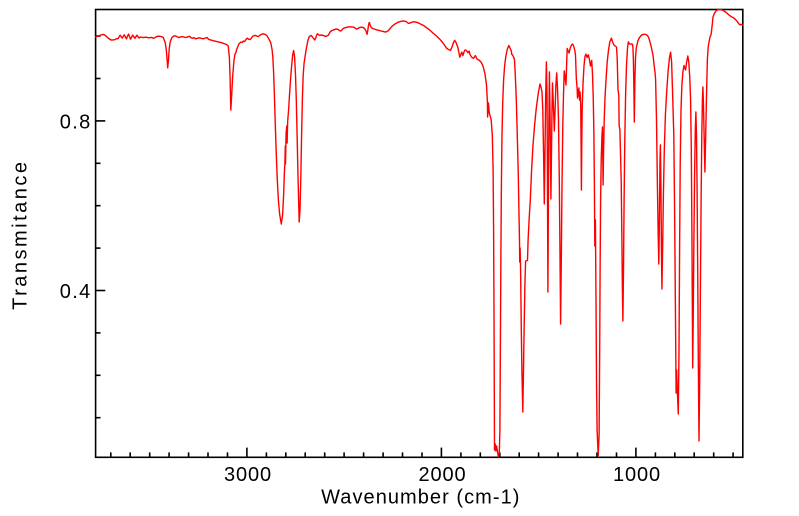 The height and width of the screenshot is (516, 799). Describe the element at coordinates (76, 292) in the screenshot. I see `svg-text: 0.4` at that location.